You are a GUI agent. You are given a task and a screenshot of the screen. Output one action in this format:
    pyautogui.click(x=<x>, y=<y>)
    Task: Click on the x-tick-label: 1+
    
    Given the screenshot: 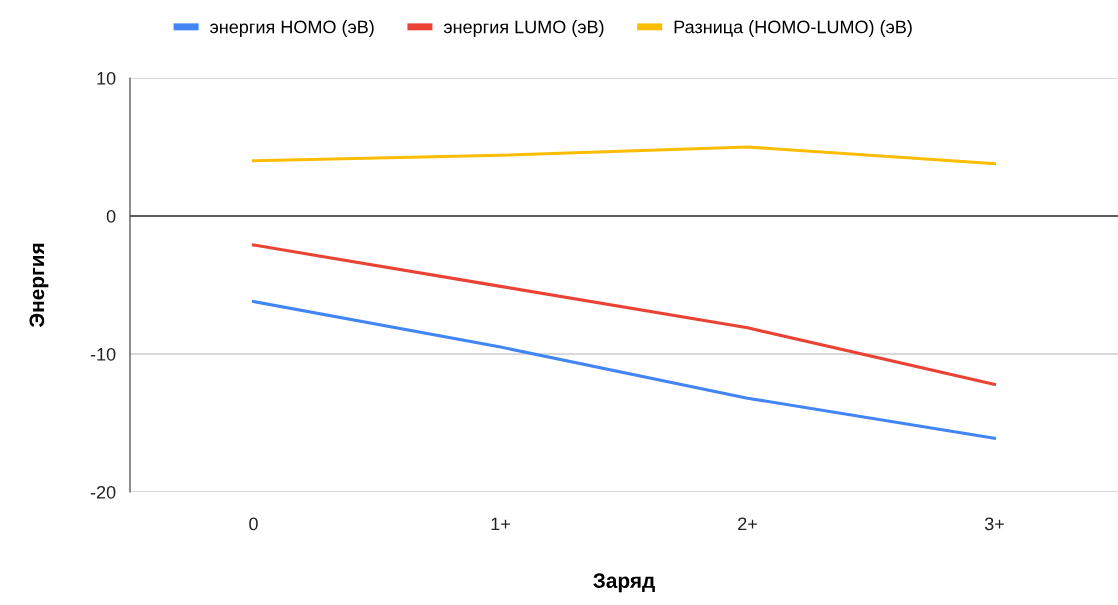 What is the action you would take?
    pyautogui.click(x=500, y=524)
    